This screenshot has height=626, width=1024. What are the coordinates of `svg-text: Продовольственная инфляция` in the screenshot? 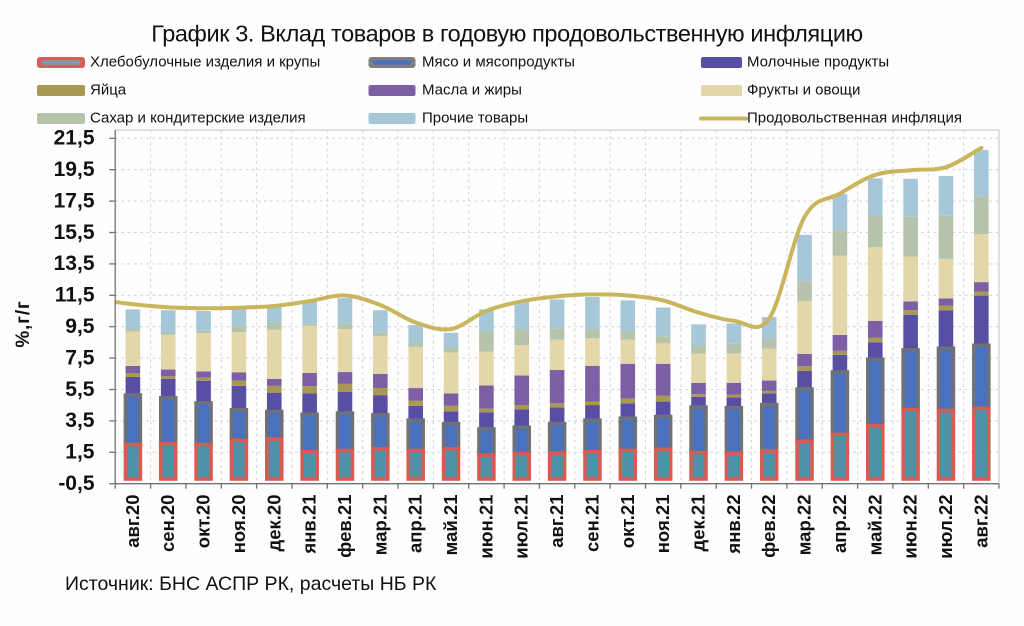 It's located at (854, 118).